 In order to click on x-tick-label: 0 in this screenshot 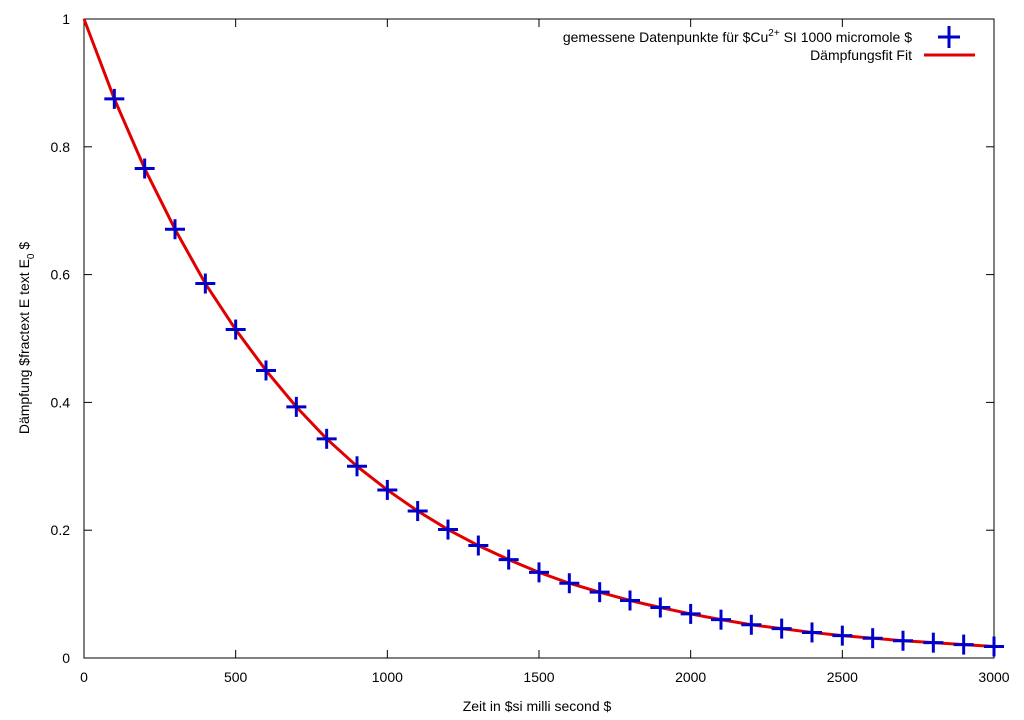, I will do `click(84, 677)`.